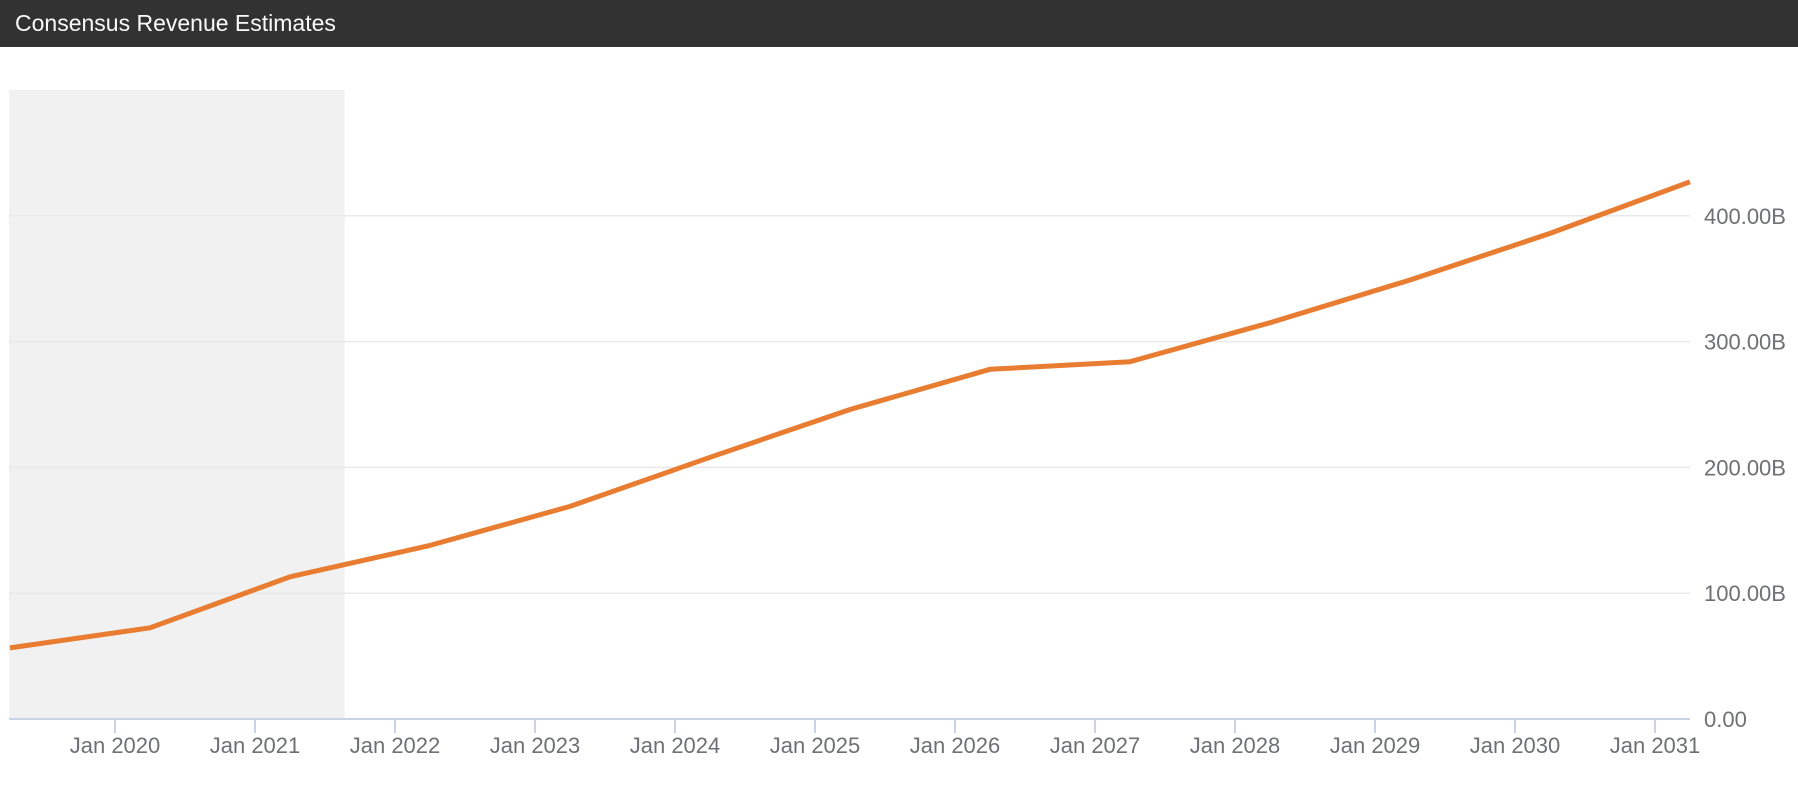 This screenshot has height=810, width=1798. What do you see at coordinates (535, 745) in the screenshot?
I see `x-tick-label: Jan 2023` at bounding box center [535, 745].